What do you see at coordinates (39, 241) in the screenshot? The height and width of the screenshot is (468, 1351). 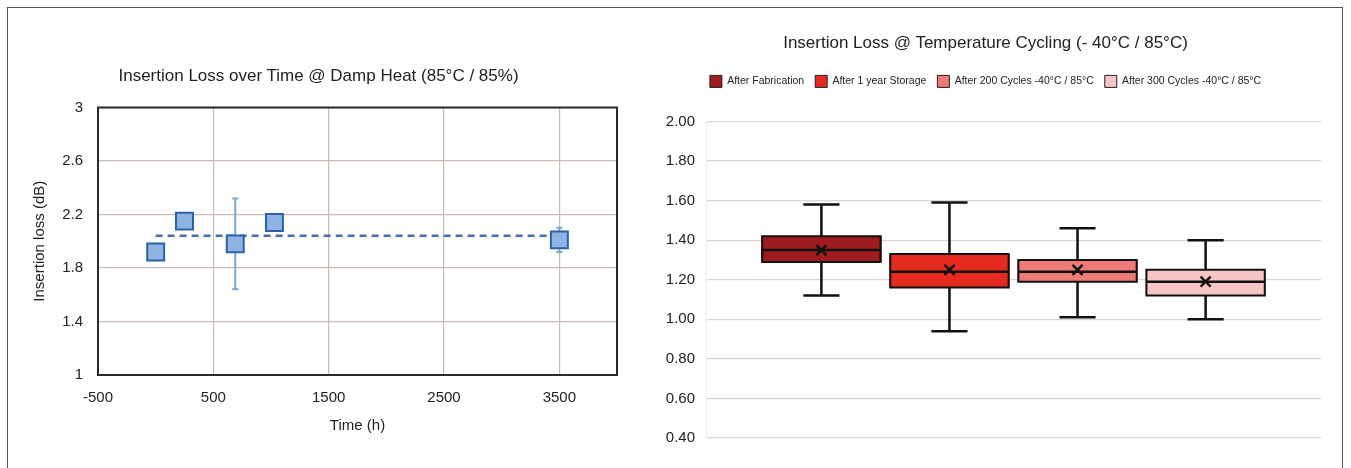 I see `y-axis-title: Insertion loss (dB)` at bounding box center [39, 241].